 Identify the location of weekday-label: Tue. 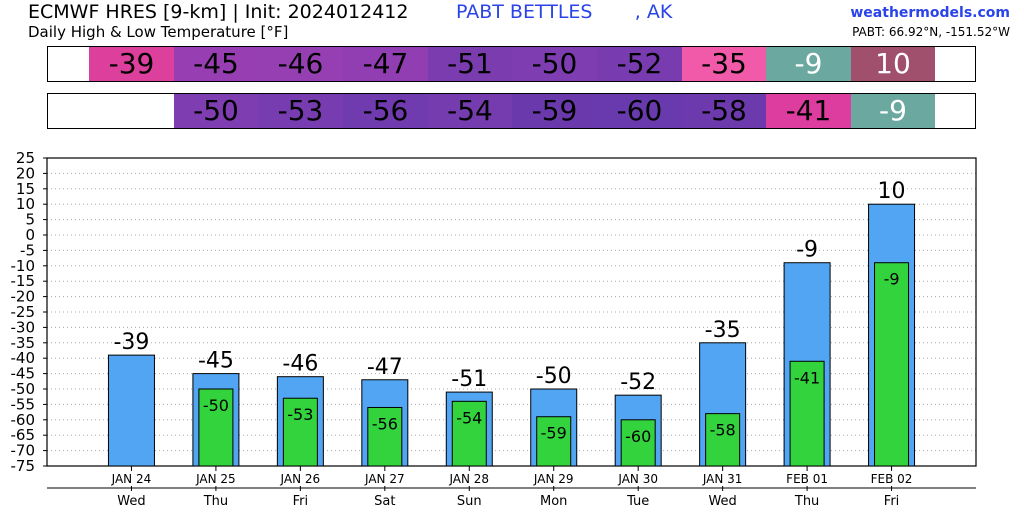
(637, 501).